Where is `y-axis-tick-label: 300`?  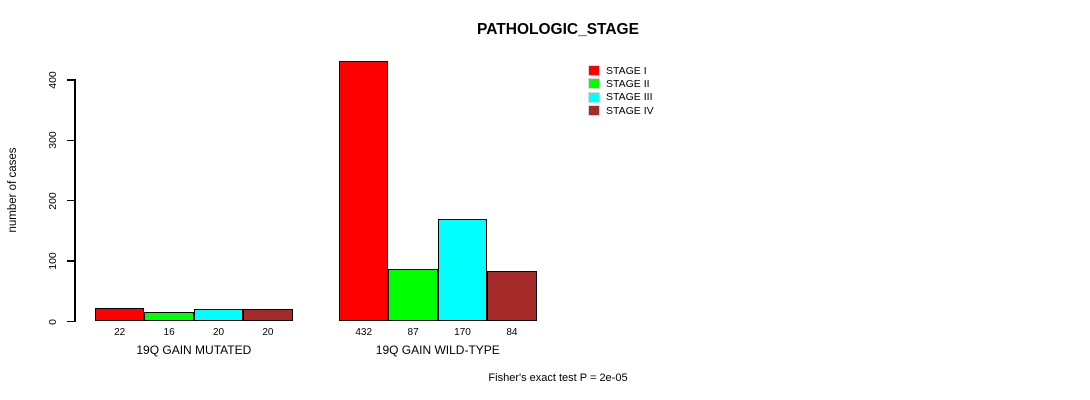
y-axis-tick-label: 300 is located at coordinates (53, 140).